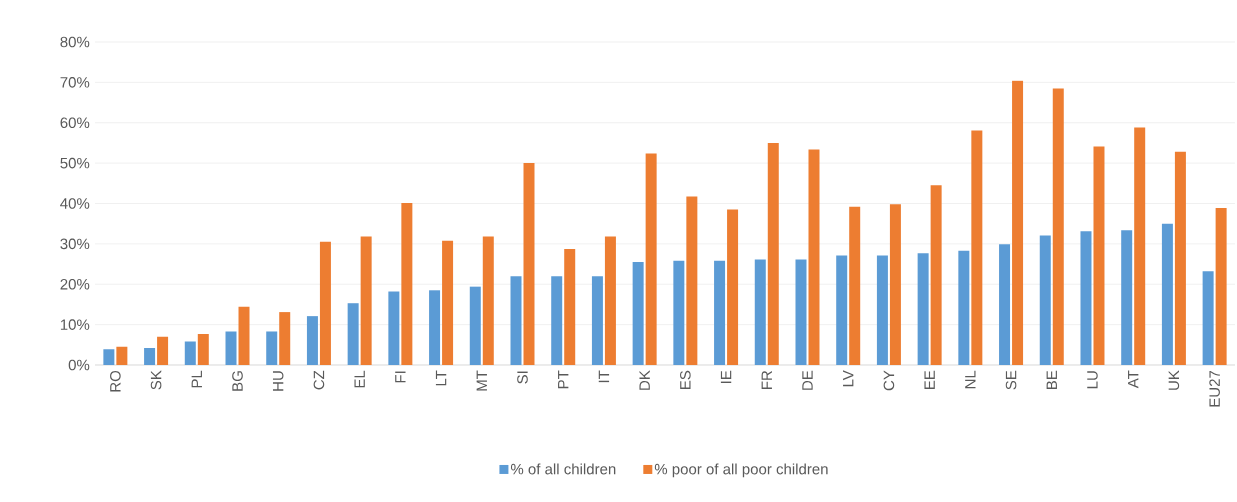  Describe the element at coordinates (79, 365) in the screenshot. I see `y-tick-label: 0%` at that location.